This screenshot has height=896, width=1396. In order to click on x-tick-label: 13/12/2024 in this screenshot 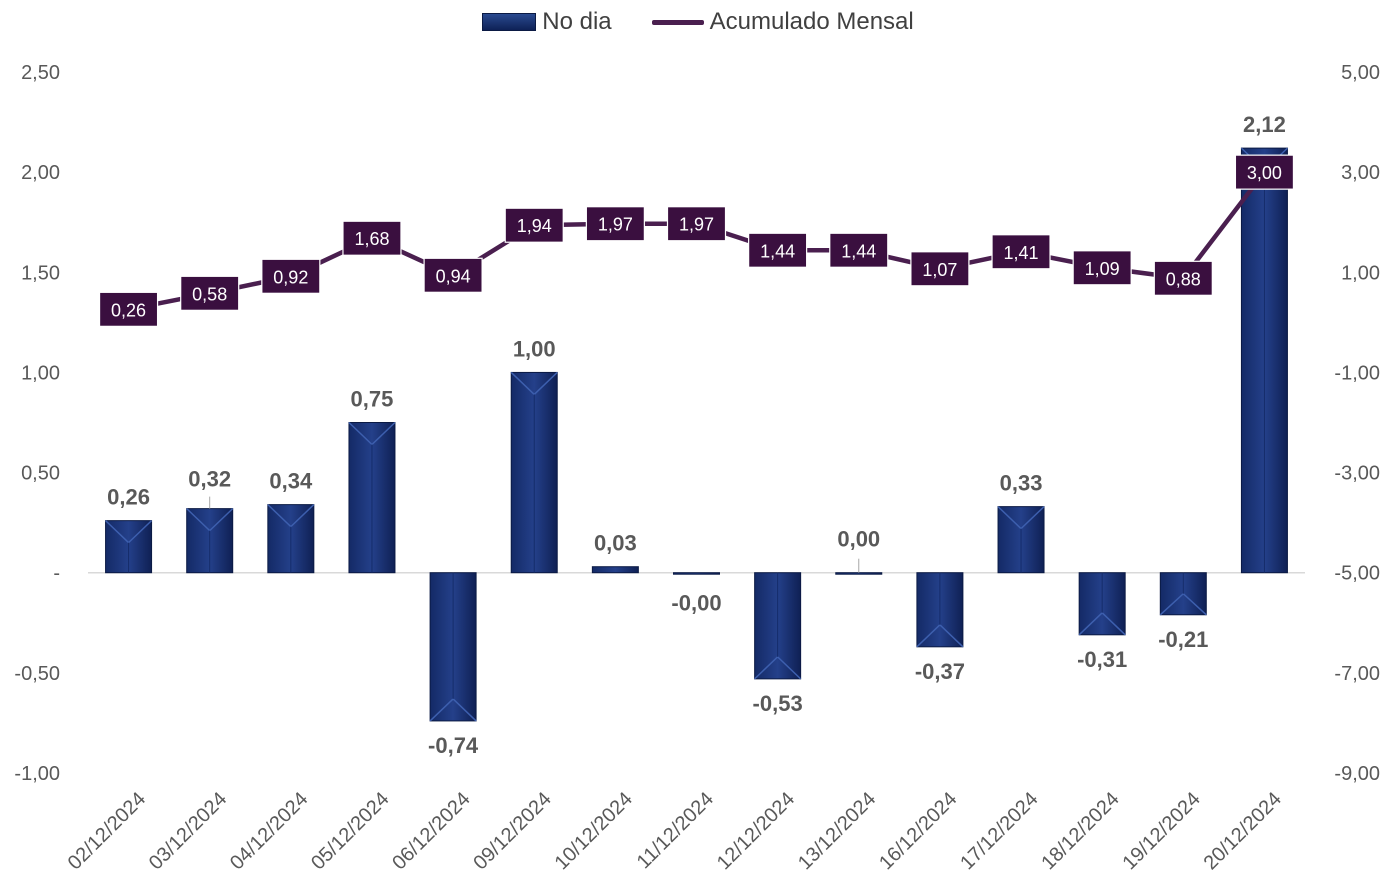, I will do `click(837, 831)`.